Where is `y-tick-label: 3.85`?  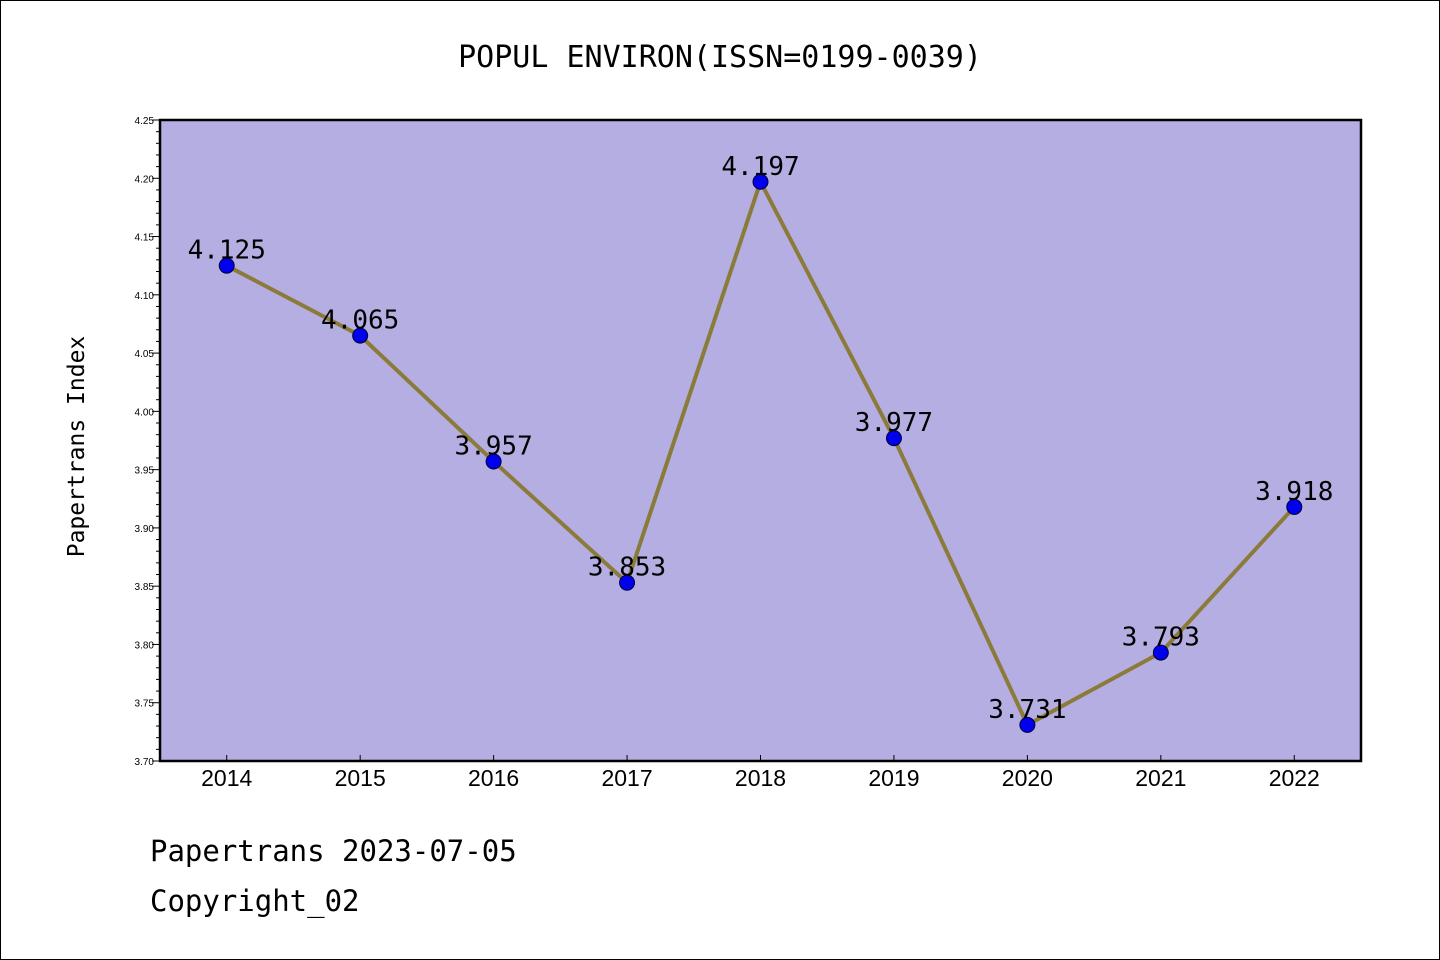 y-tick-label: 3.85 is located at coordinates (145, 587).